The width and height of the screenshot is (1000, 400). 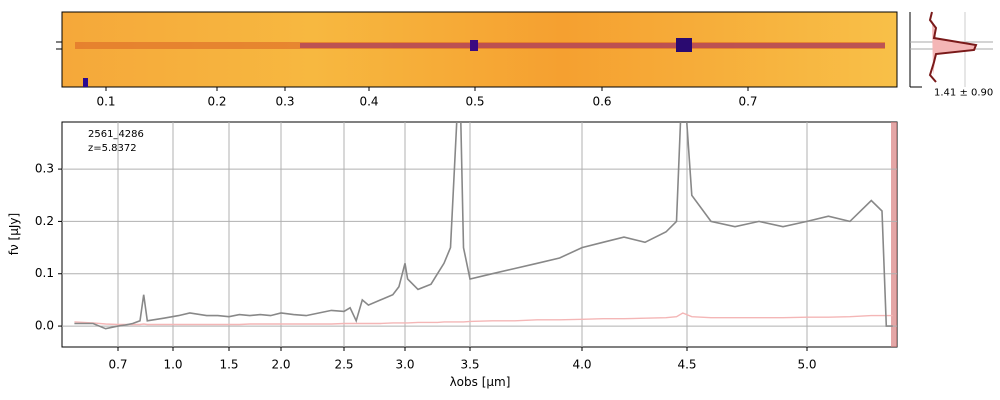 I want to click on image-tick-label: 0.6, so click(x=601, y=102).